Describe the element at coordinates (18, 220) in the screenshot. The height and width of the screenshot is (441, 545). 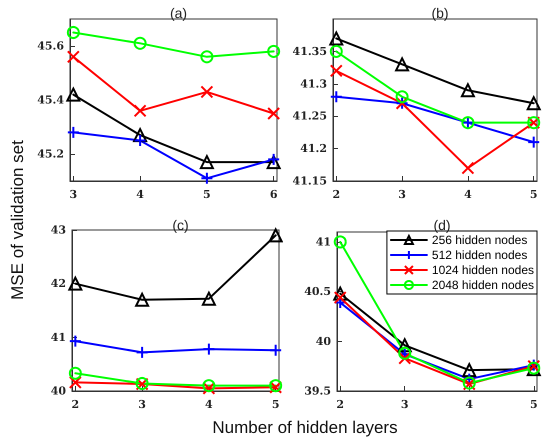
I see `y-axis-title: MSE of validation set` at that location.